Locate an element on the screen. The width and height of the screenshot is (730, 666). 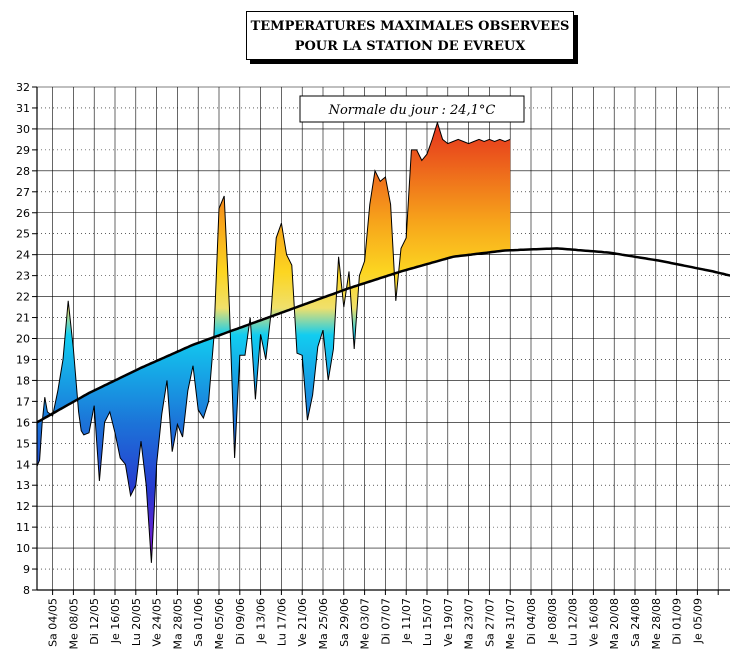
y-tick-label: 23 is located at coordinates (23, 276).